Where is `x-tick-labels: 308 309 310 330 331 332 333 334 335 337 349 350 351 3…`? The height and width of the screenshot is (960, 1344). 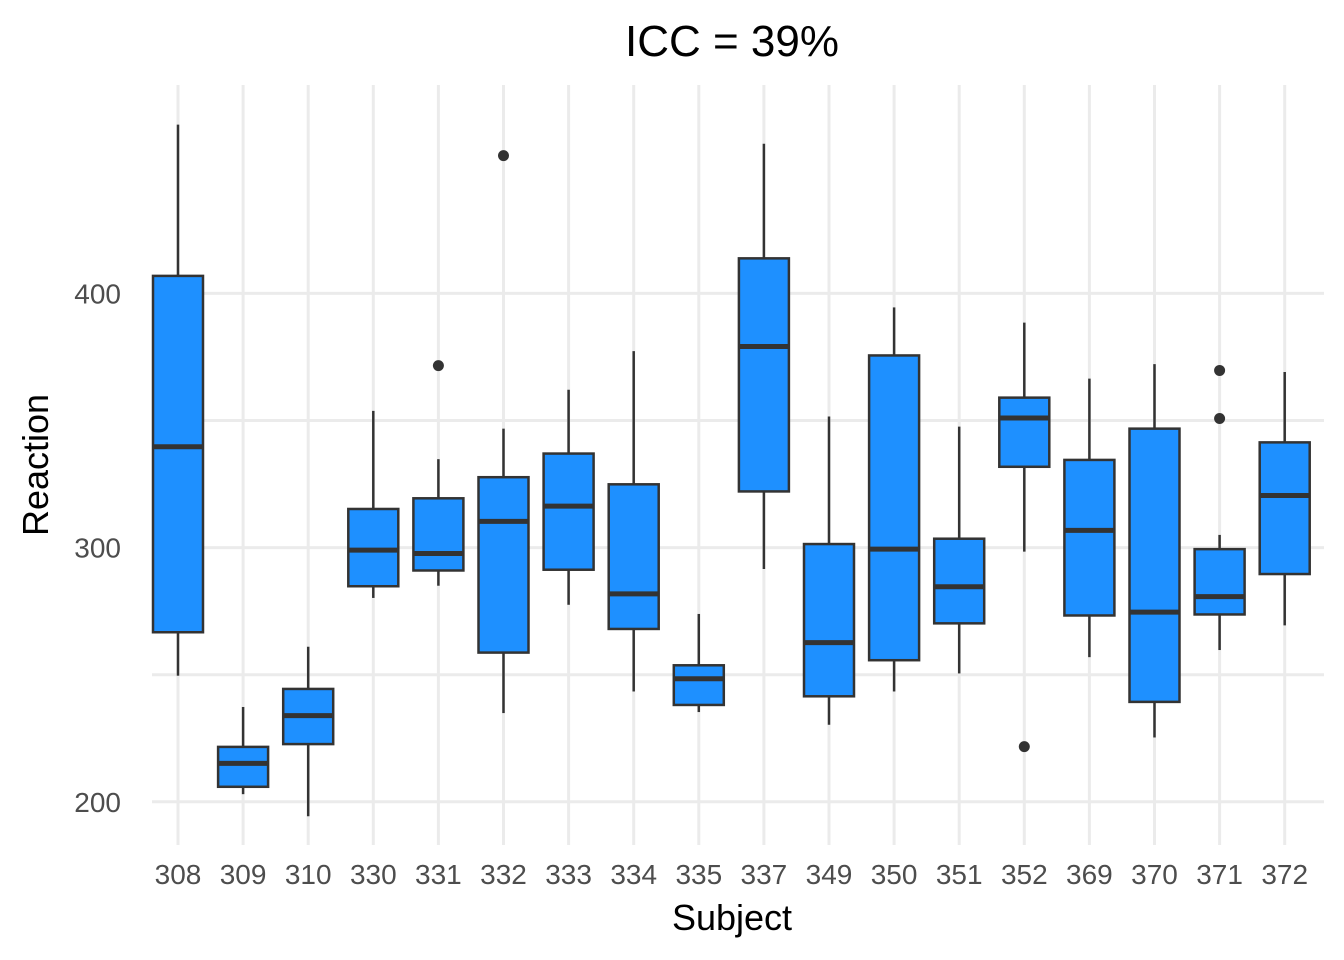 x-tick-labels: 308 309 310 330 331 332 333 334 335 337 349 350 351 3… is located at coordinates (731, 874).